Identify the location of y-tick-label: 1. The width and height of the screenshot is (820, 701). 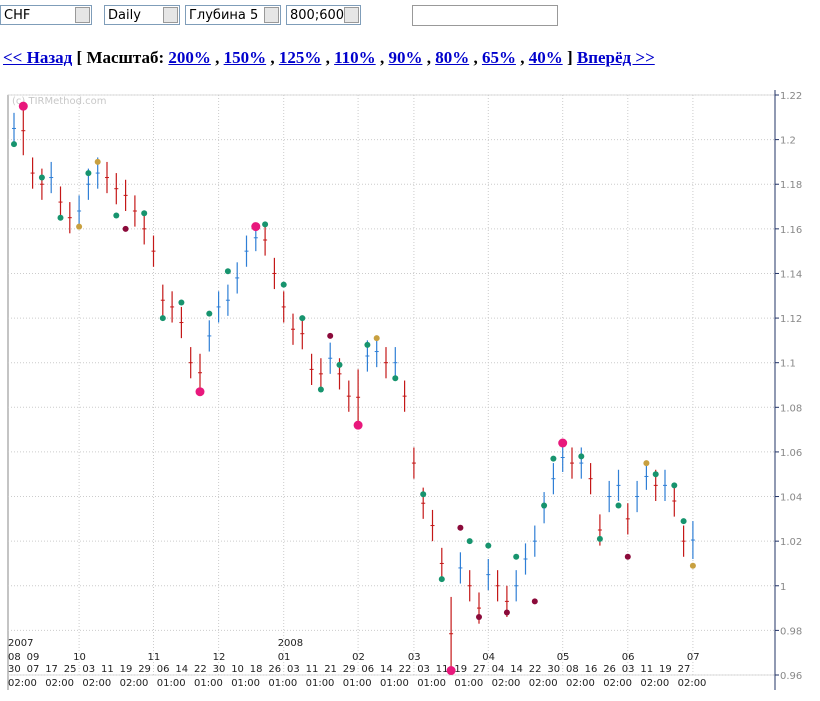
(783, 587).